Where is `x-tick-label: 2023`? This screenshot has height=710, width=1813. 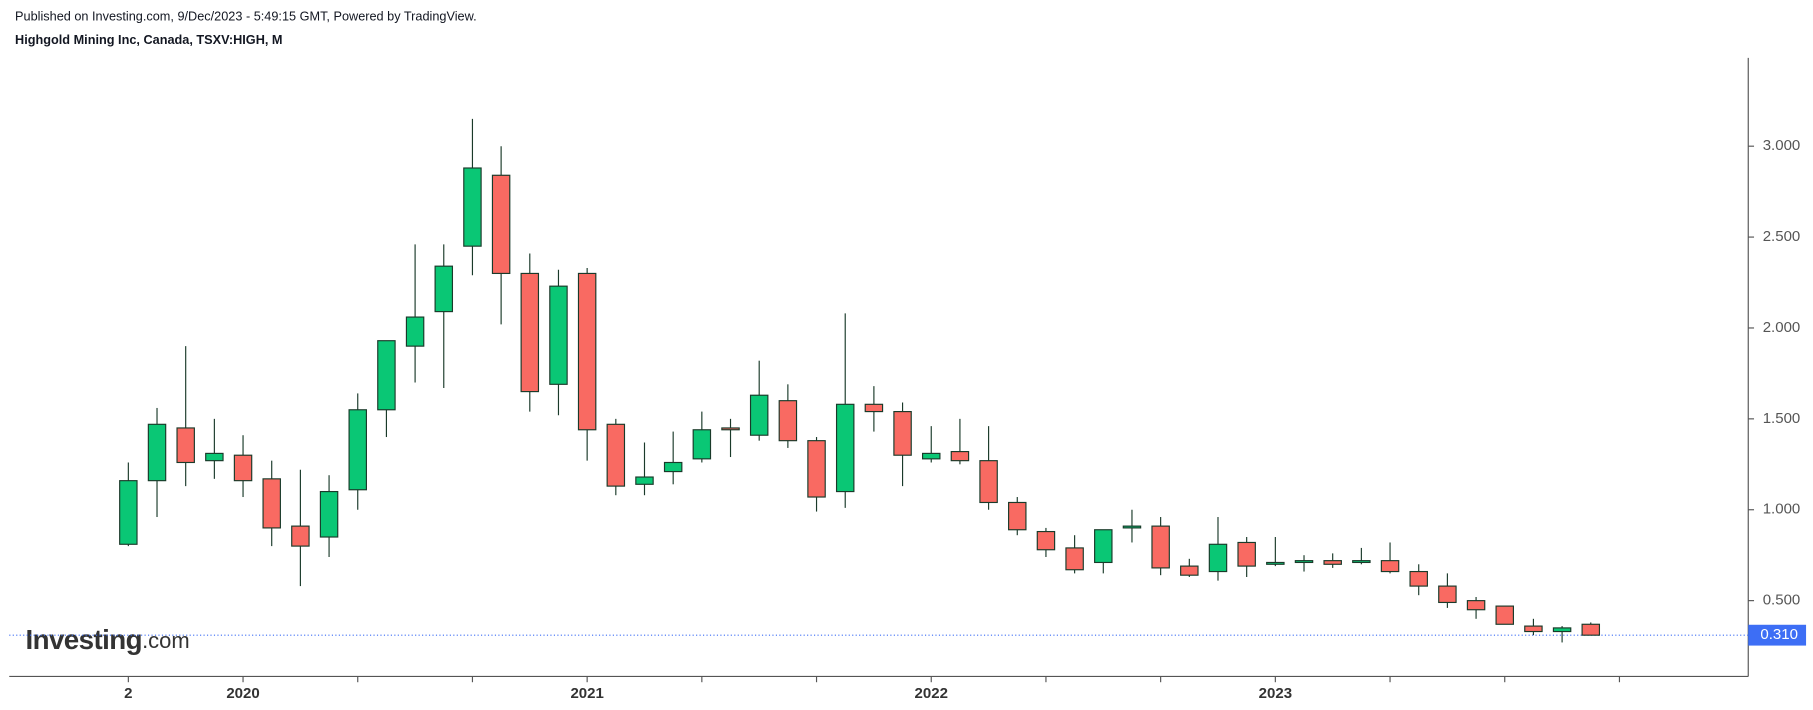 x-tick-label: 2023 is located at coordinates (1275, 693).